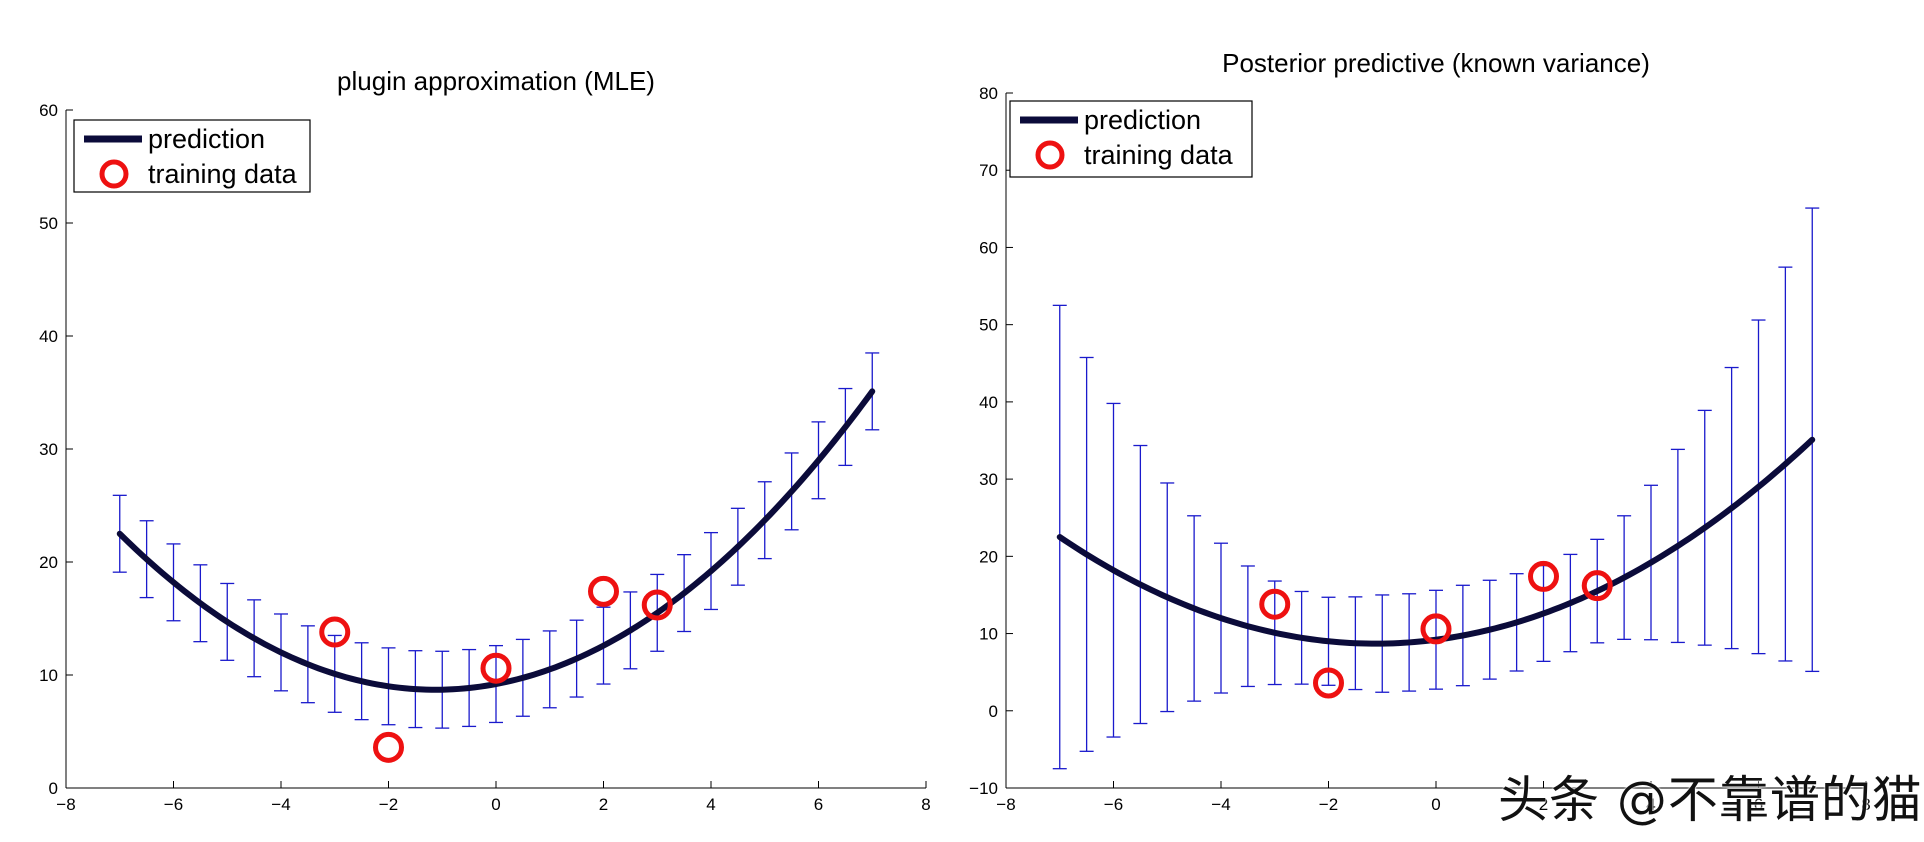 The height and width of the screenshot is (842, 1924). What do you see at coordinates (1710, 800) in the screenshot?
I see `watermark: 头条 @不靠谱的猫` at bounding box center [1710, 800].